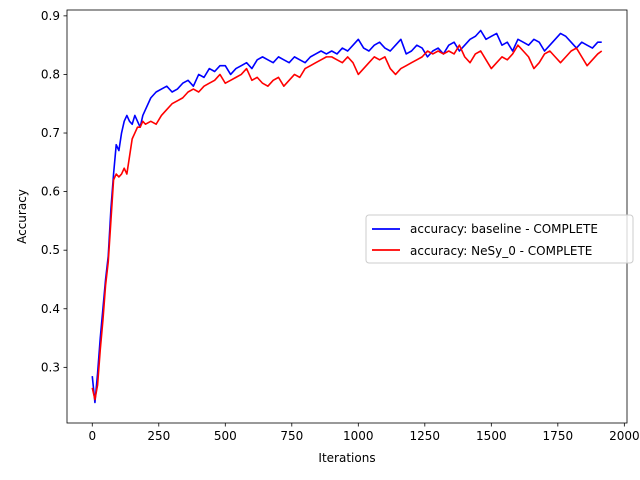 The width and height of the screenshot is (640, 480). I want to click on x-axis-ticks: 0 250 500 750 1000 1250 1500 1750 2000, so click(364, 433).